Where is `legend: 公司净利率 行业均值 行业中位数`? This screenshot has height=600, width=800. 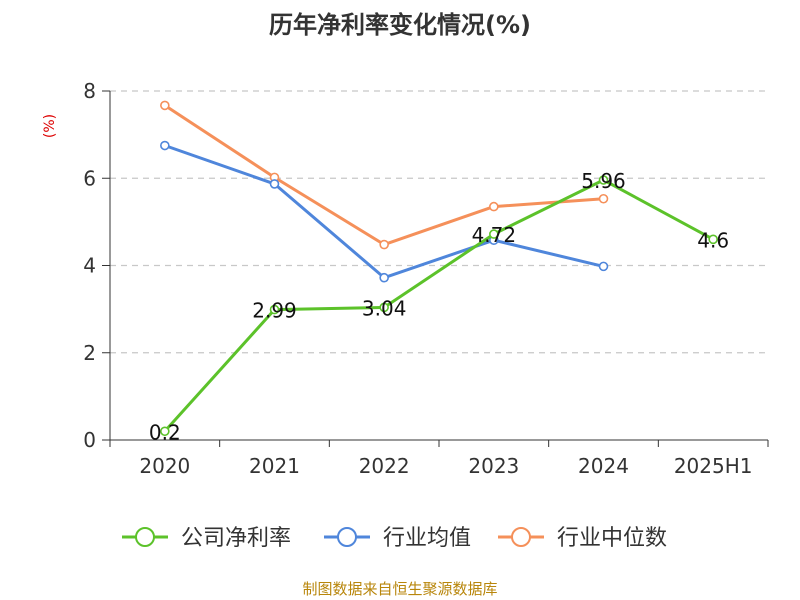 legend: 公司净利率 行业均值 行业中位数 is located at coordinates (394, 538).